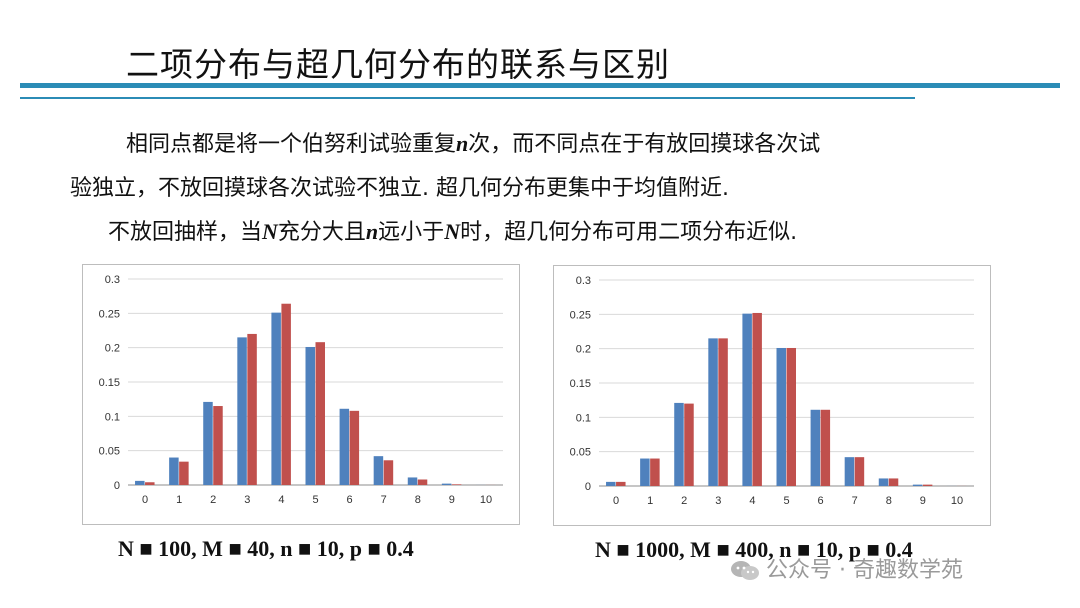 This screenshot has width=1080, height=608. I want to click on paragraph-var-N2: N, so click(452, 231).